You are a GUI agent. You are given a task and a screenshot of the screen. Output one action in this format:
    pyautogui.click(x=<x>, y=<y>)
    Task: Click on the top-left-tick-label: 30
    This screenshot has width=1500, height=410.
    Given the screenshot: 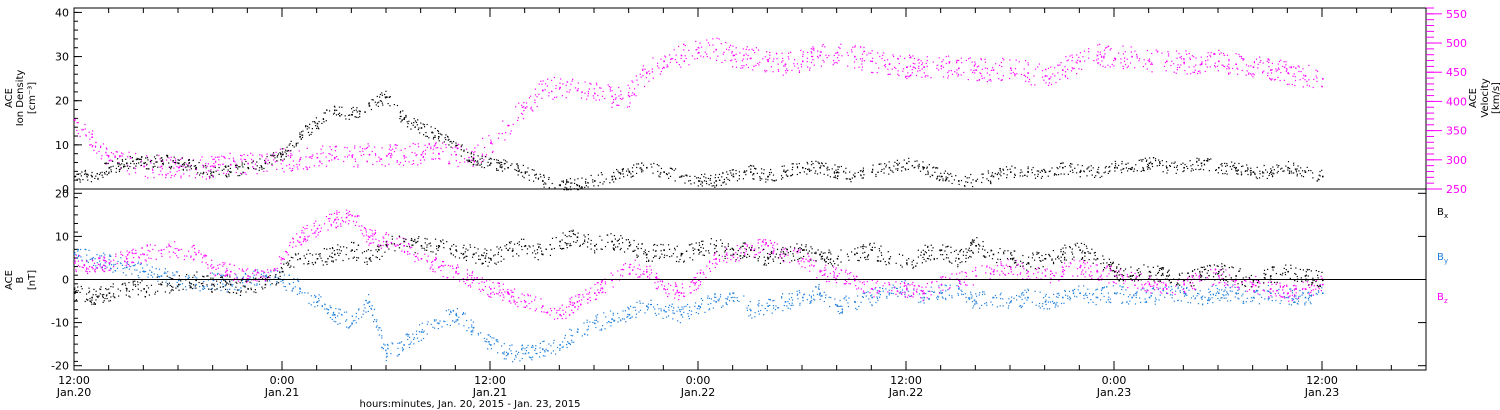 What is the action you would take?
    pyautogui.click(x=62, y=57)
    